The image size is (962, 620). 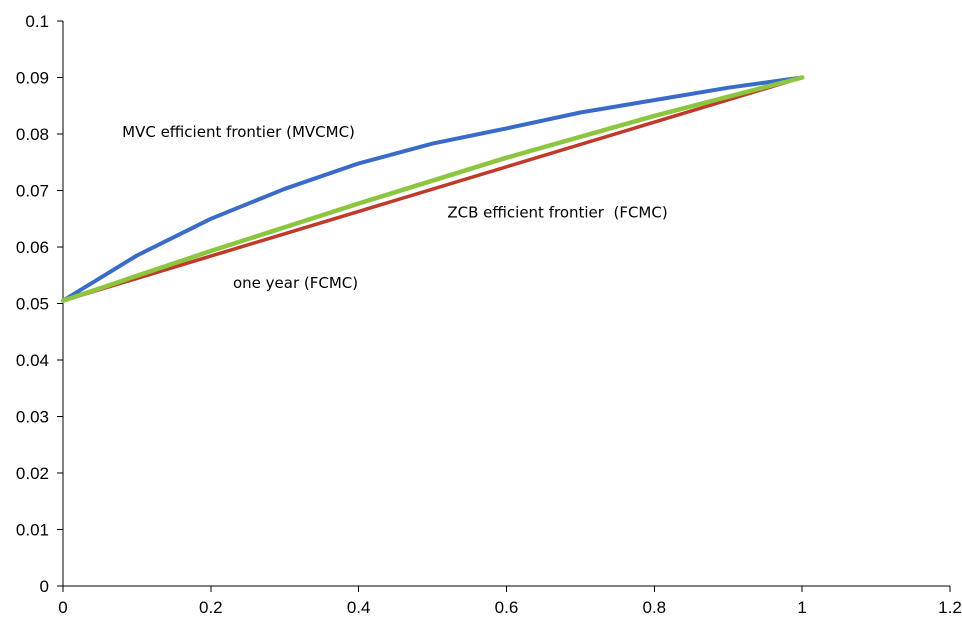 I want to click on y-tick-label: 0.06, so click(x=32, y=247).